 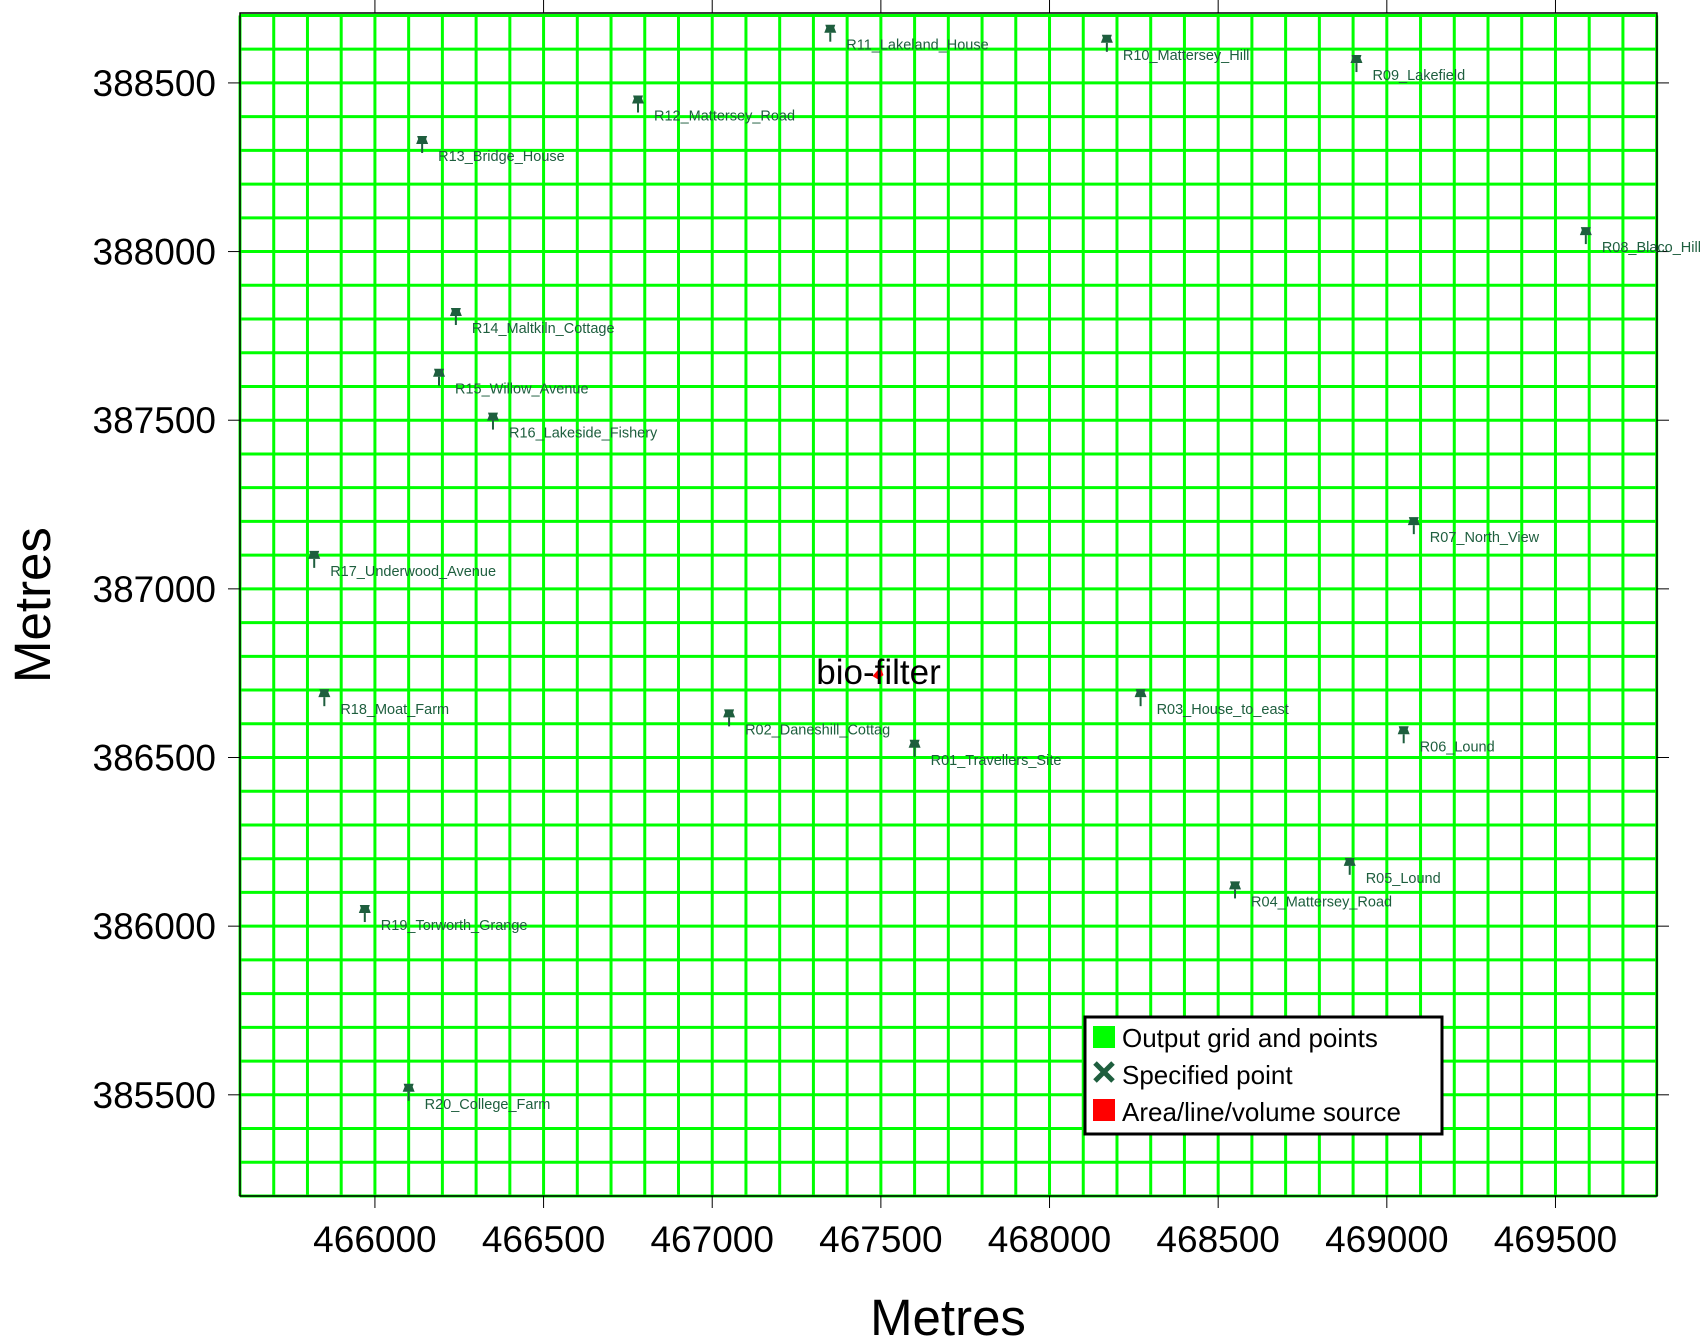 I want to click on receptor-point: R14_Maltkiln_Cottage, so click(x=532, y=322).